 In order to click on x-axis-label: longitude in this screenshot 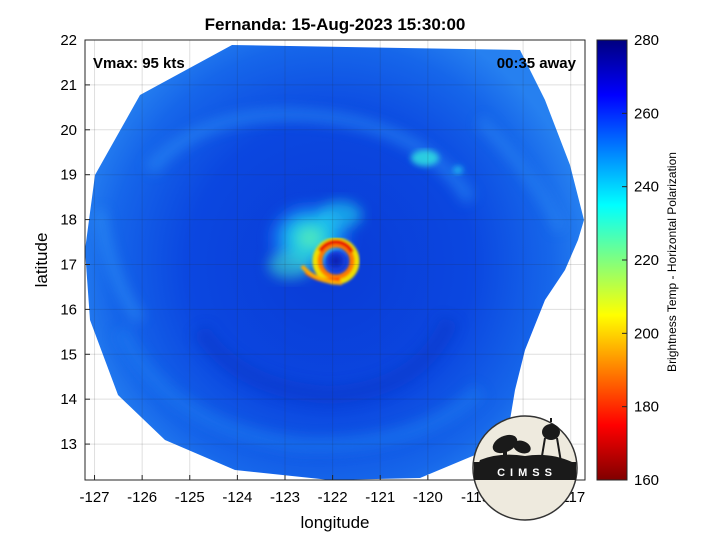, I will do `click(334, 522)`.